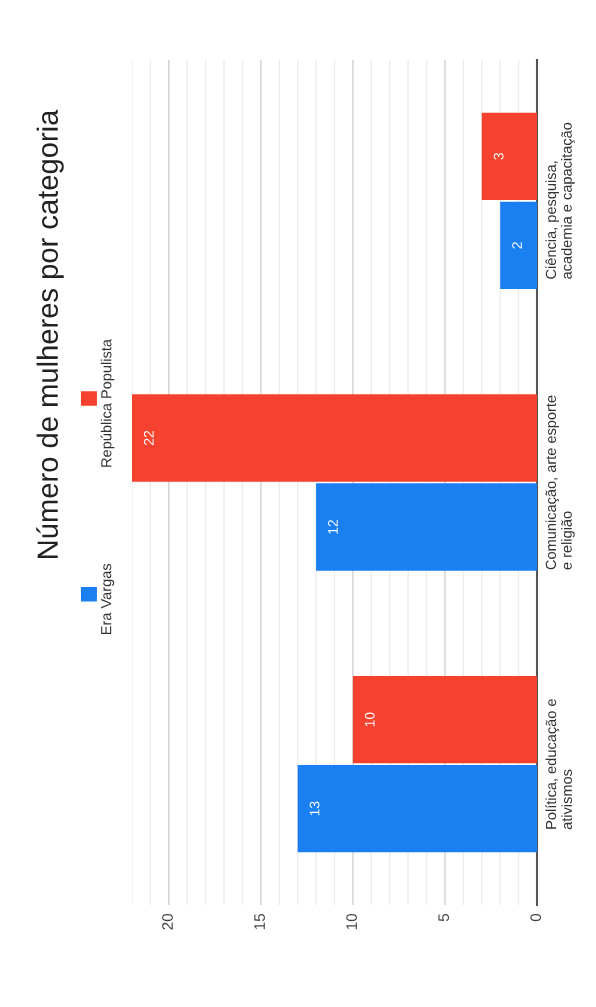 This screenshot has height=1007, width=596. Describe the element at coordinates (333, 527) in the screenshot. I see `data-label: 12` at that location.